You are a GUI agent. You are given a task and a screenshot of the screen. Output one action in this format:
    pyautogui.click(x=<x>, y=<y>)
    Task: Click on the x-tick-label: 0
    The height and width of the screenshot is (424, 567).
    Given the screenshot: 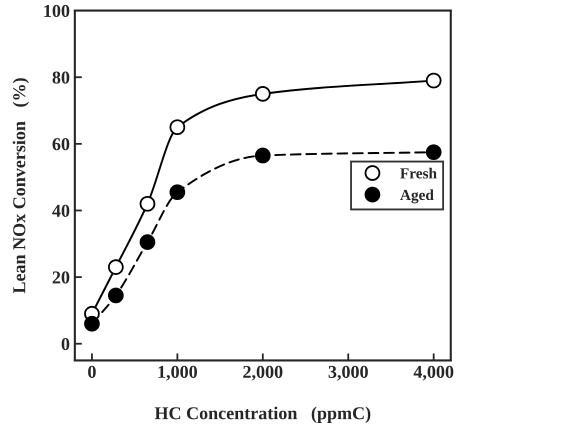 What is the action you would take?
    pyautogui.click(x=92, y=372)
    